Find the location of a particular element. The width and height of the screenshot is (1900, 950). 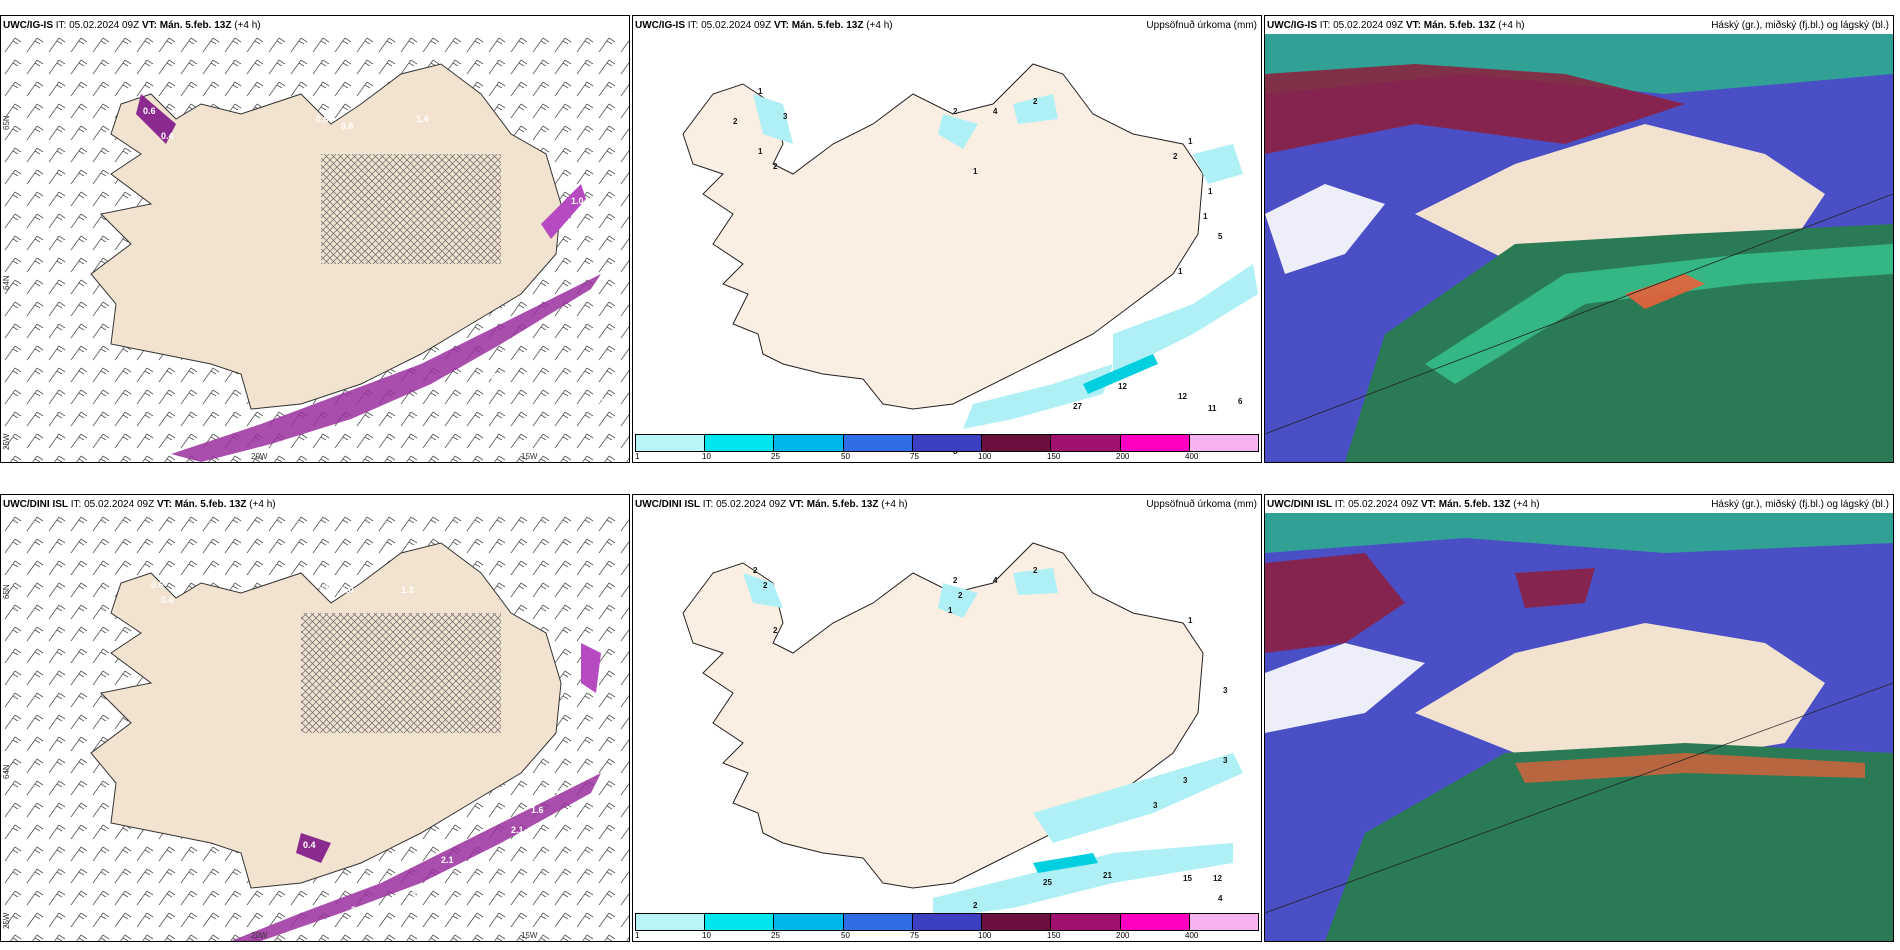

precip-core is located at coordinates (1120, 374).